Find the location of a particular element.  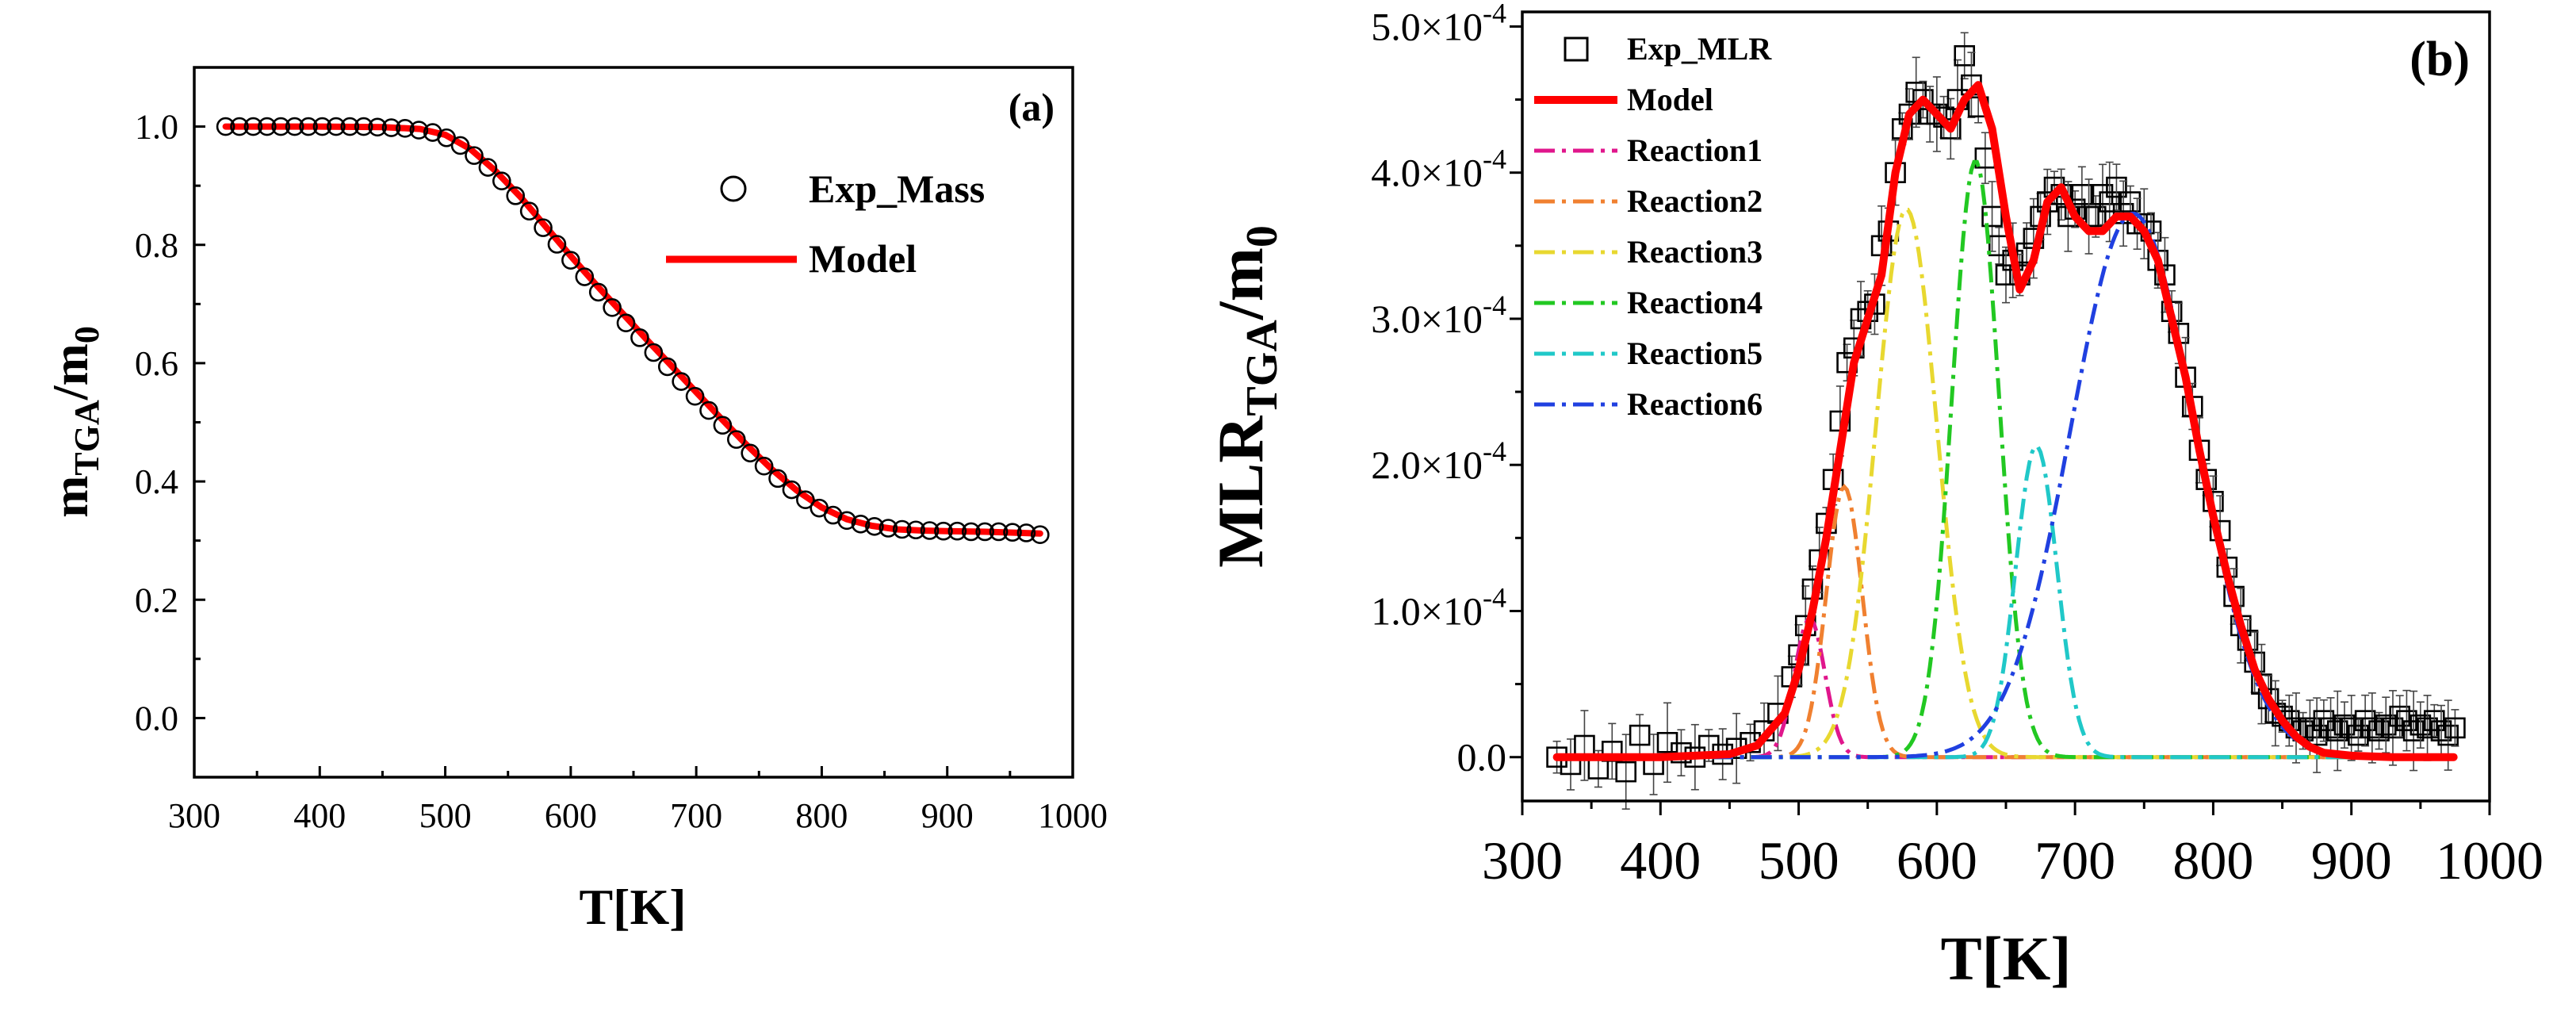

panel-b-x-tick-label: 700 is located at coordinates (2074, 860).